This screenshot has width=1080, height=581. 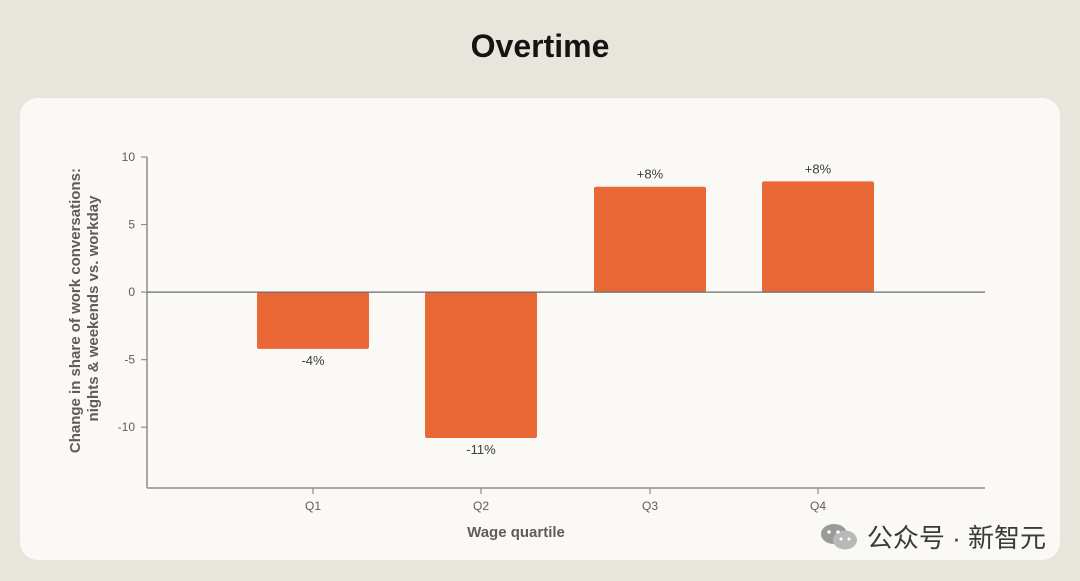 What do you see at coordinates (129, 360) in the screenshot?
I see `y-tick-label: -5` at bounding box center [129, 360].